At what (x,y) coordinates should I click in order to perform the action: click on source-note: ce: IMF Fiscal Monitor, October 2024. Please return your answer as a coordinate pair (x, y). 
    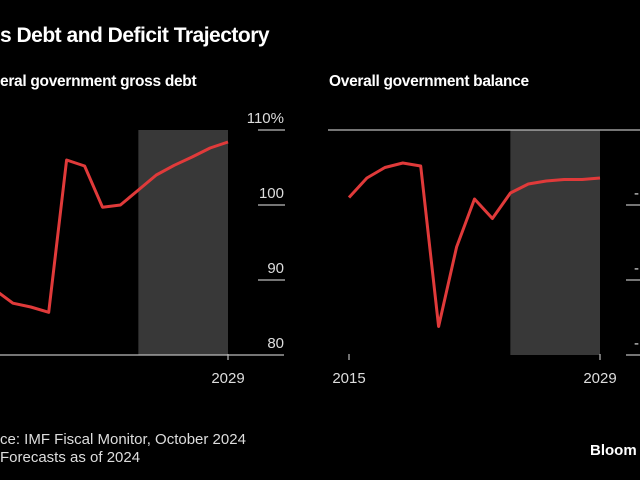
    Looking at the image, I should click on (123, 439).